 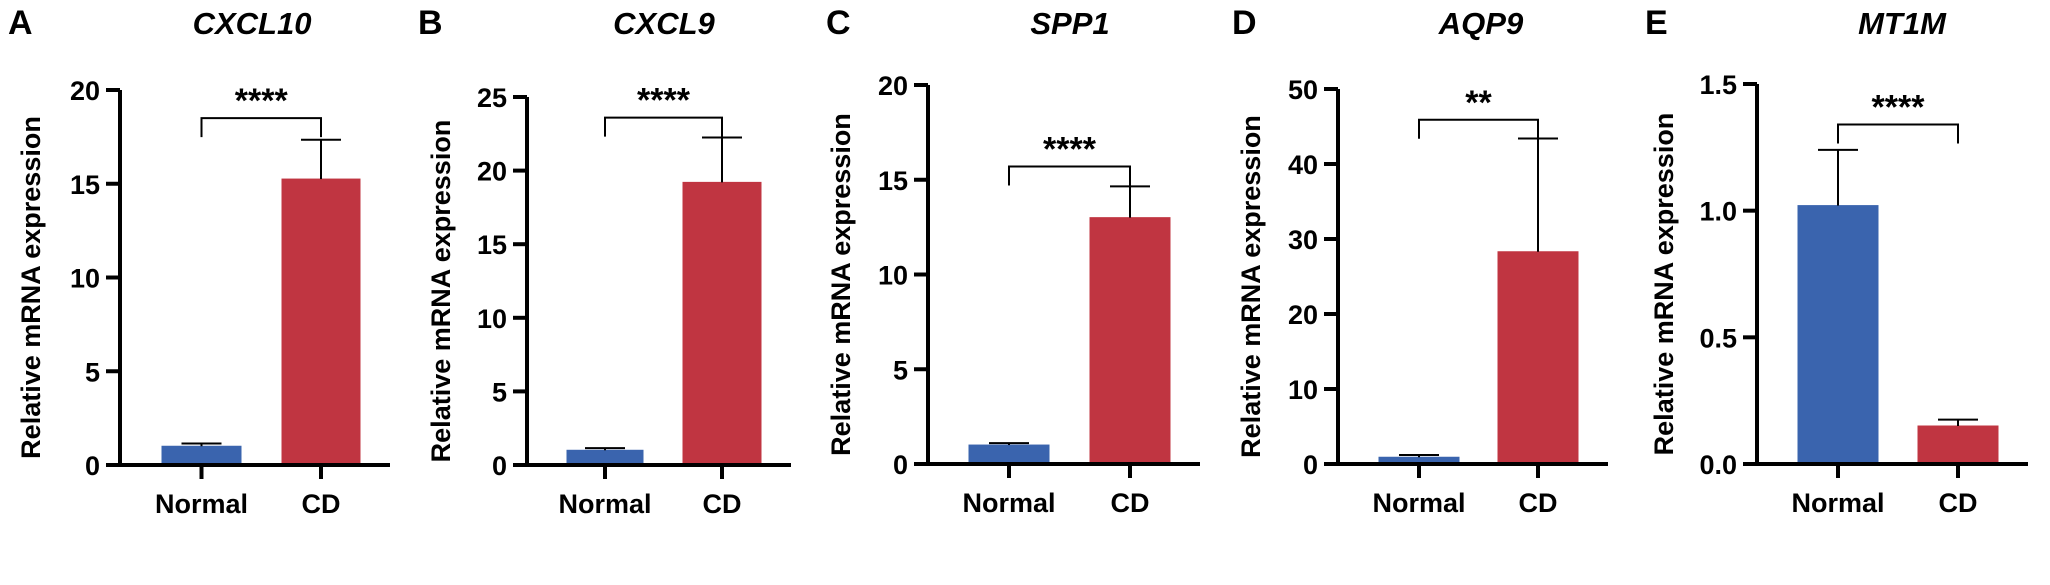 I want to click on y-tick-label: 1.0, so click(x=1718, y=212).